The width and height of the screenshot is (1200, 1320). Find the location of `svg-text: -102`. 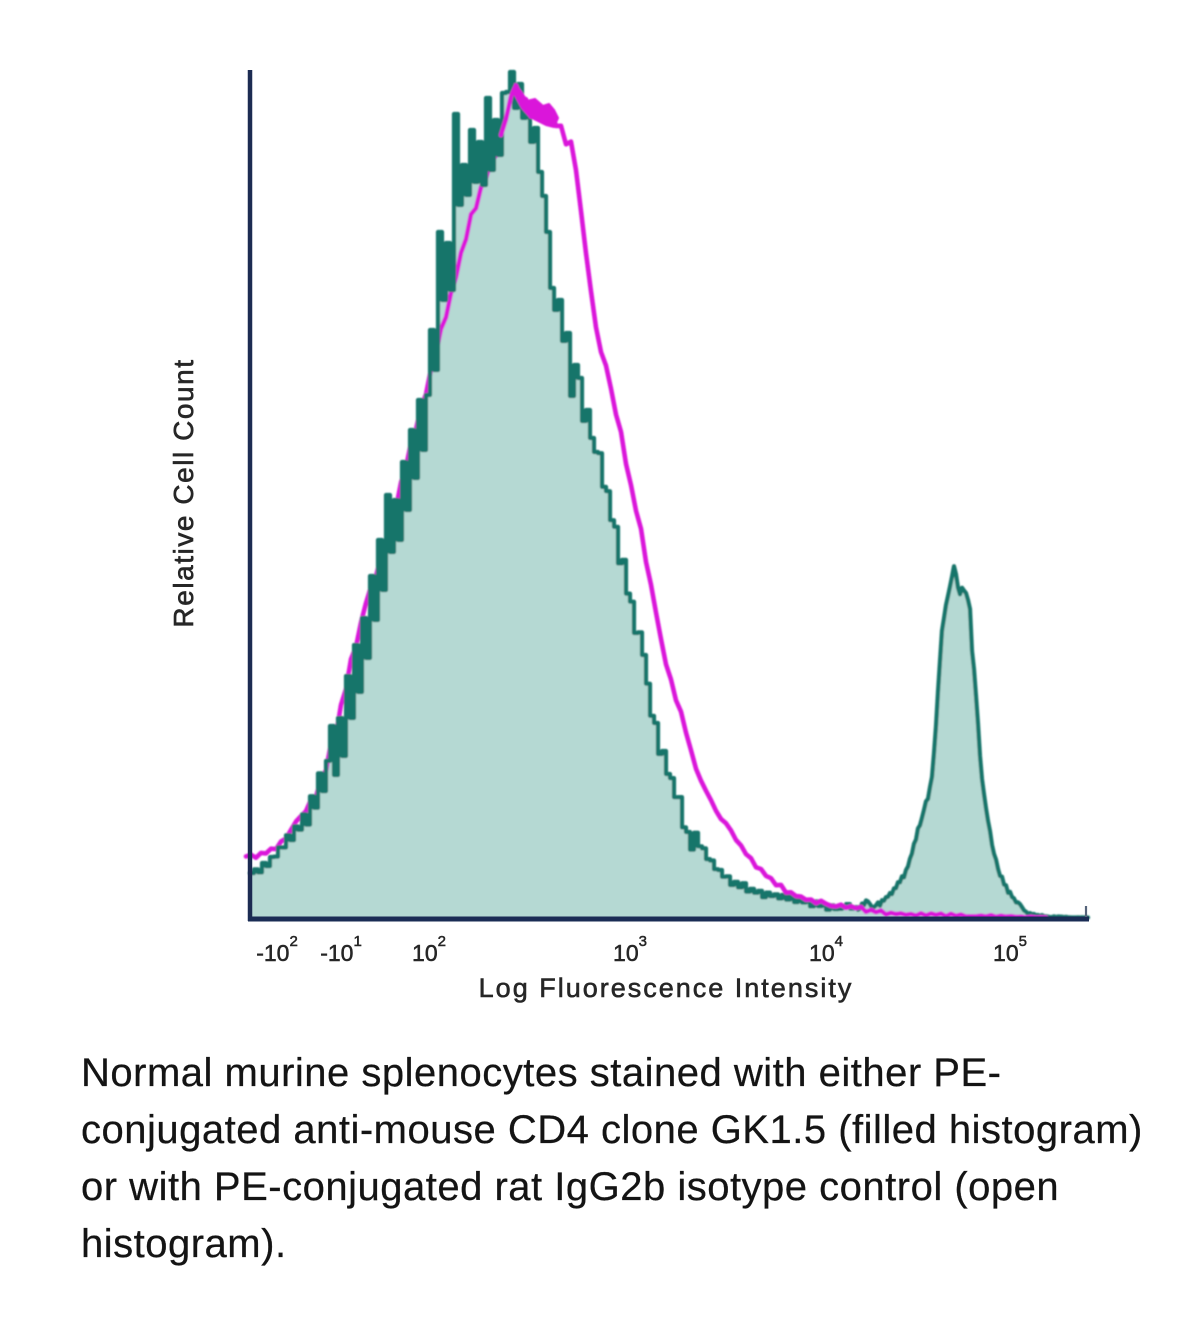

svg-text: -102 is located at coordinates (277, 949).